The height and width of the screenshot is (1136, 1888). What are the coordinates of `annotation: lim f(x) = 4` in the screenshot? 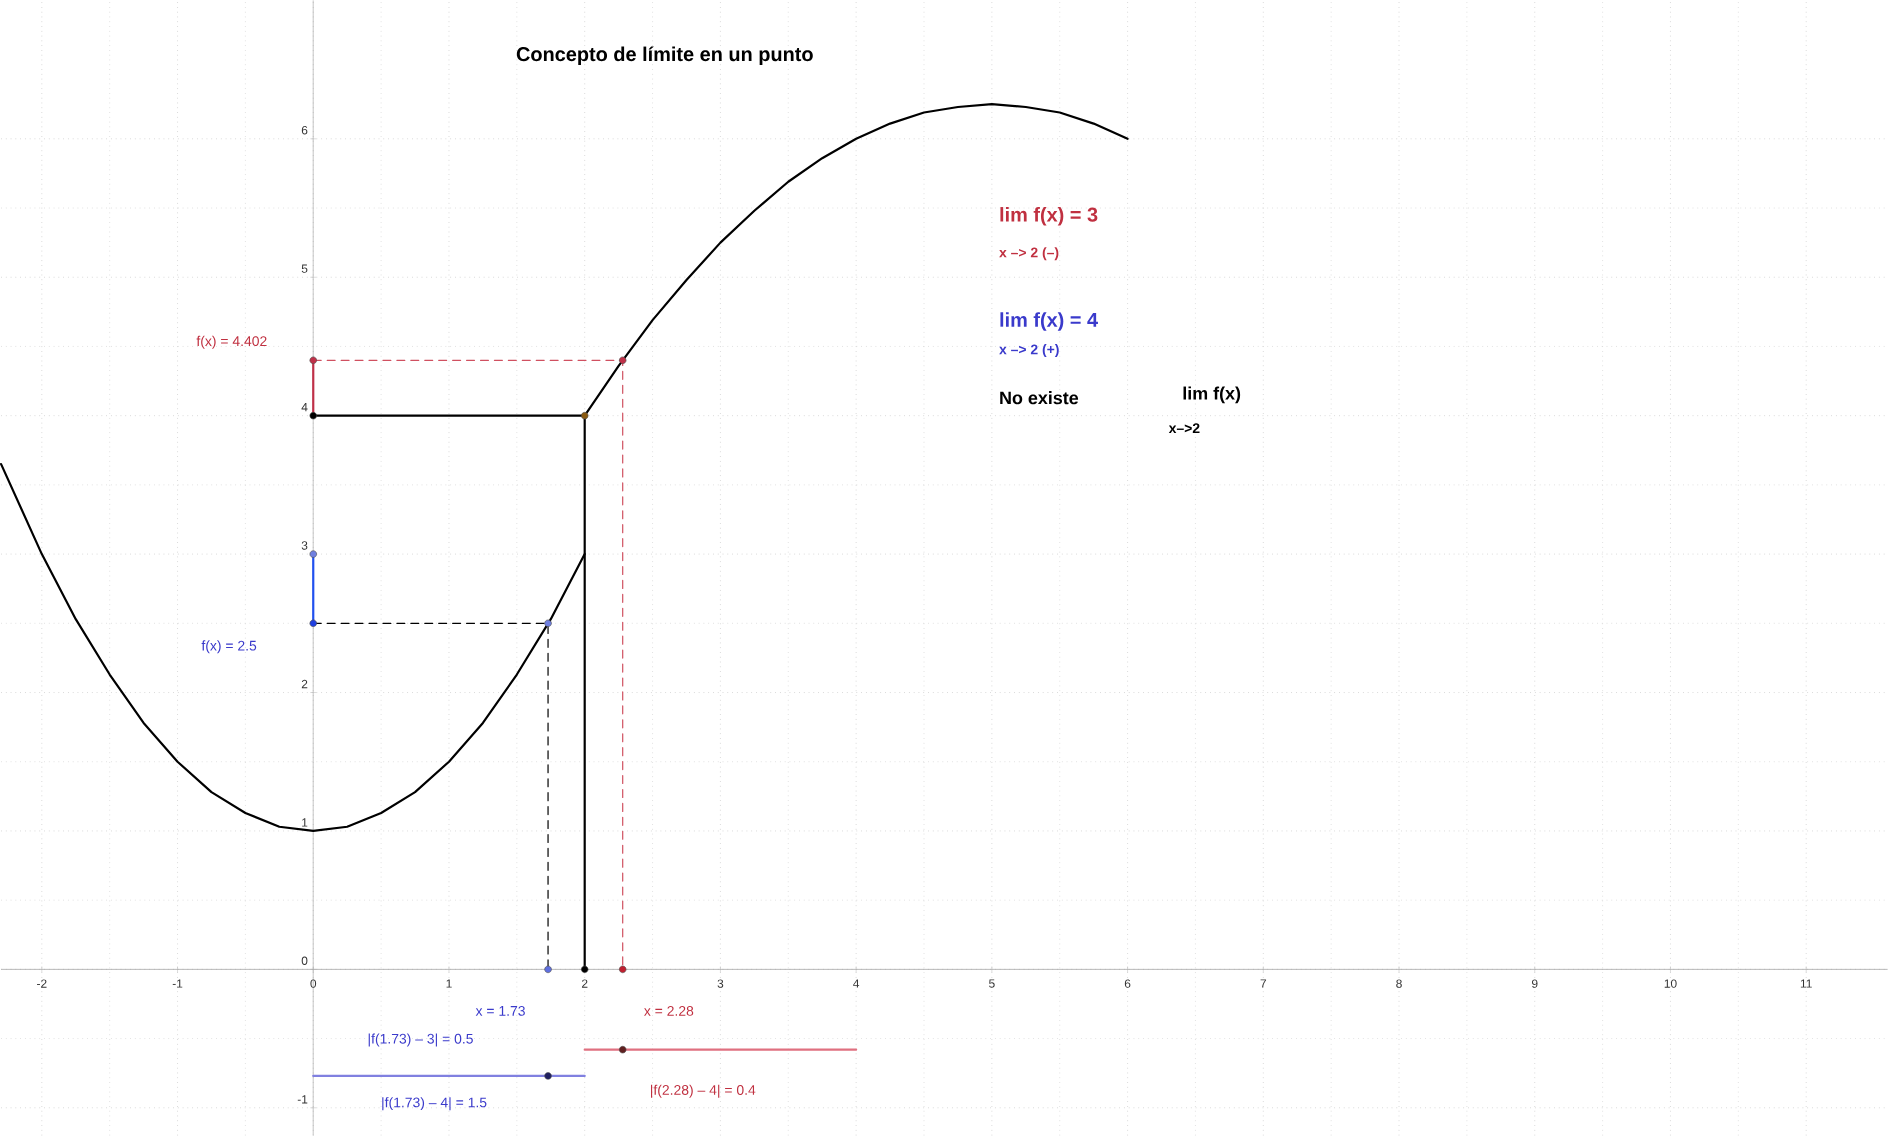 It's located at (1049, 321).